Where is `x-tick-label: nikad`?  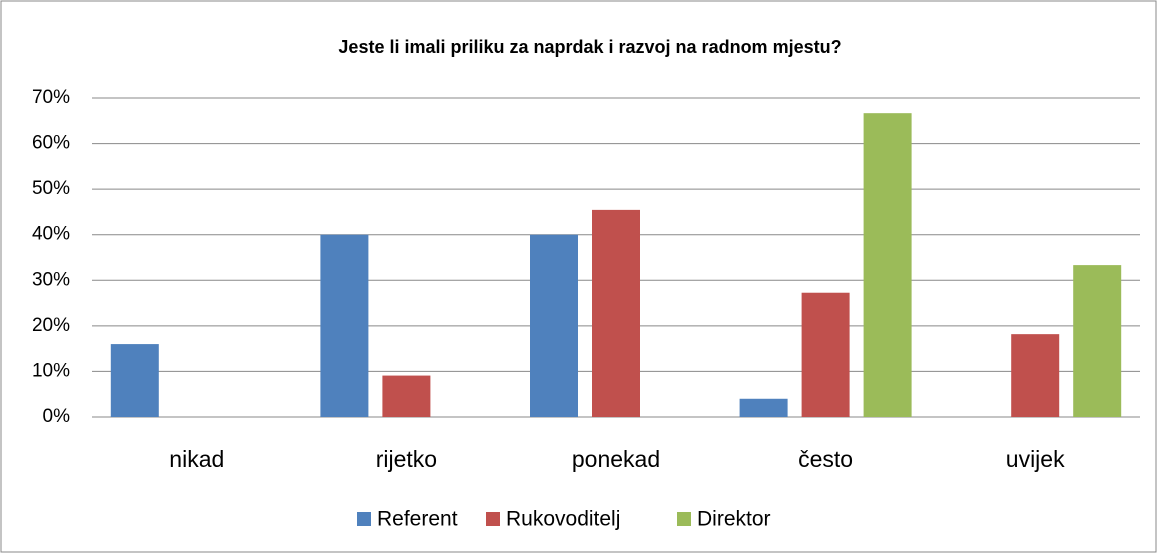 x-tick-label: nikad is located at coordinates (196, 459).